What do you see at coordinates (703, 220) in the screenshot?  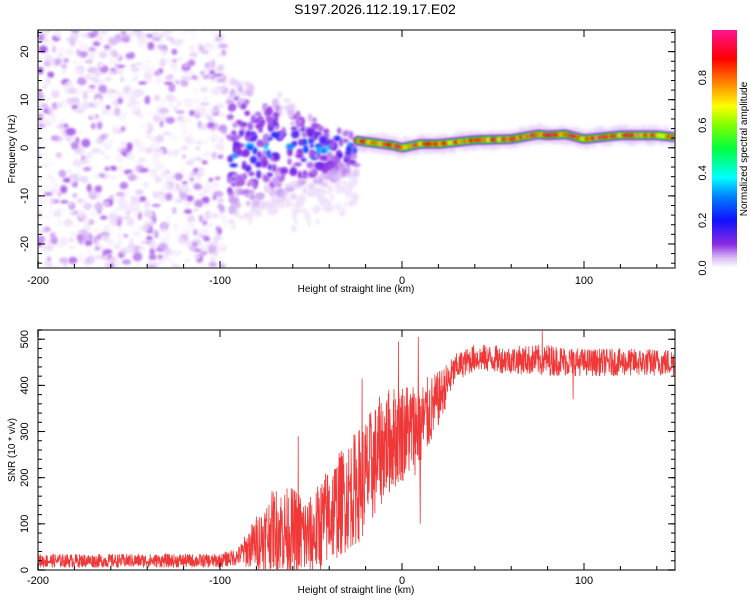 I see `colorbar-tick-label: 0.2` at bounding box center [703, 220].